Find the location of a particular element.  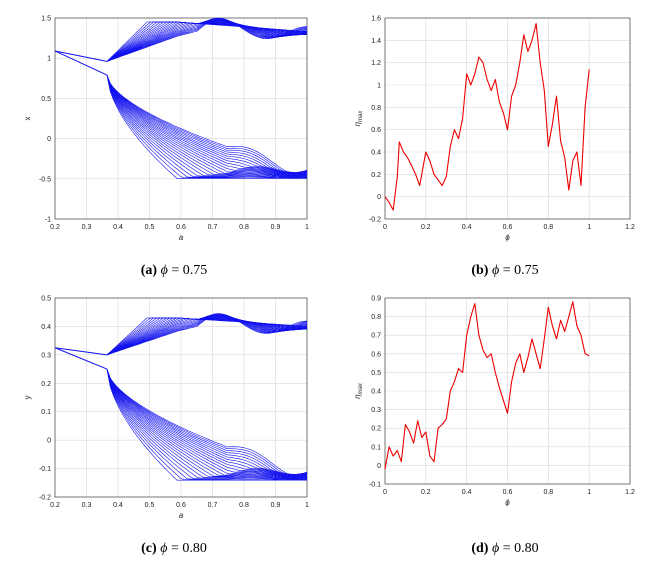

caption-c: (c) ϕ = 0.80 is located at coordinates (174, 548).